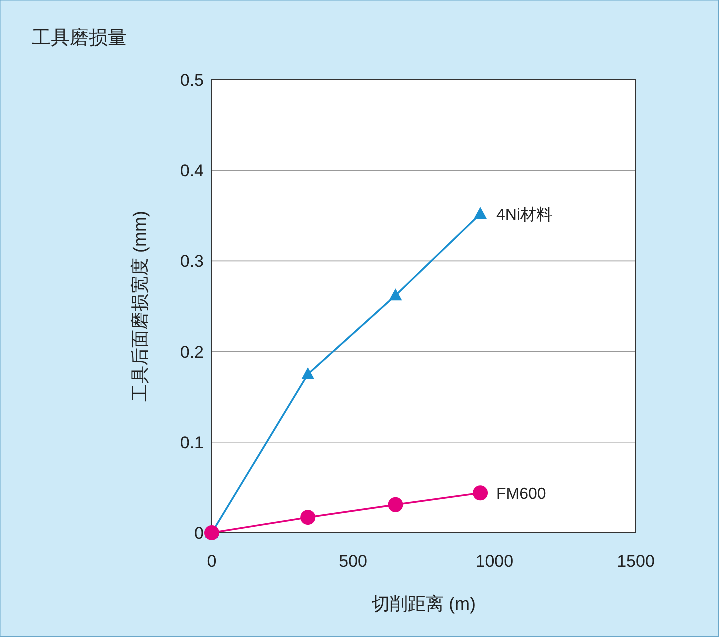  I want to click on x-axis-title: 切削距离 (m), so click(424, 604).